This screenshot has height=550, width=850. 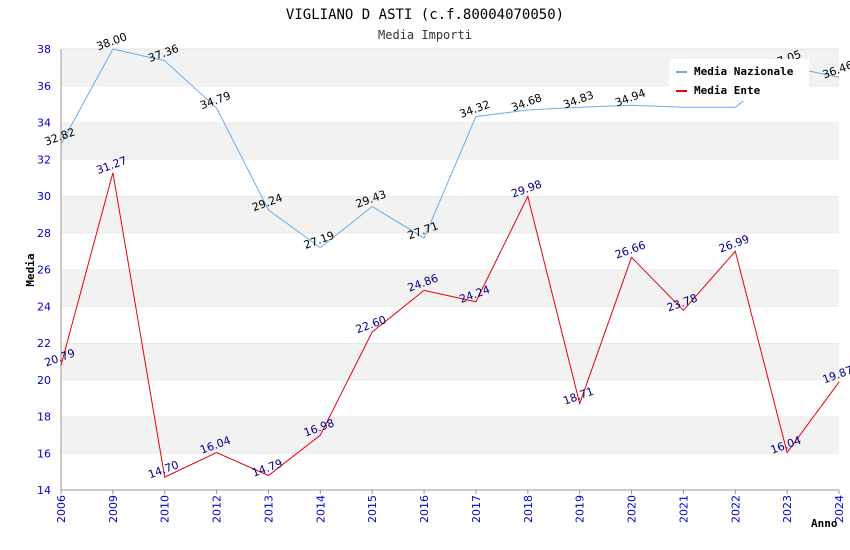 I want to click on legend: Media Nazionale Media Ente, so click(x=739, y=80).